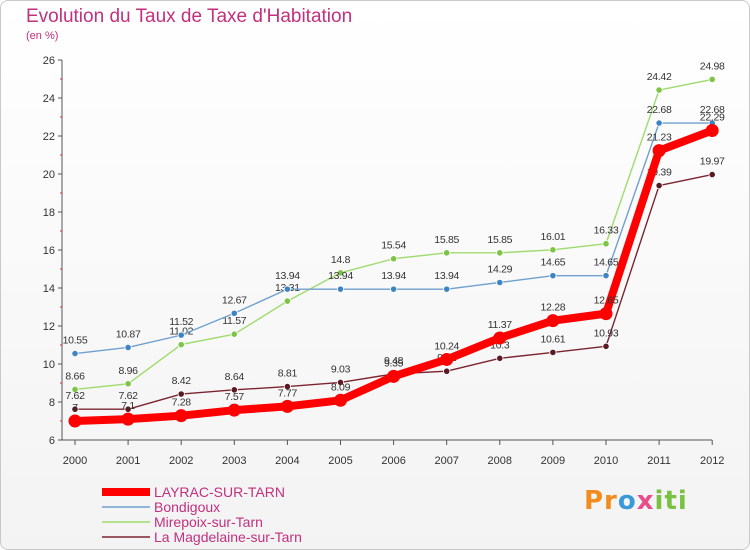 The image size is (750, 550). Describe the element at coordinates (288, 374) in the screenshot. I see `data-label: 8.81` at that location.